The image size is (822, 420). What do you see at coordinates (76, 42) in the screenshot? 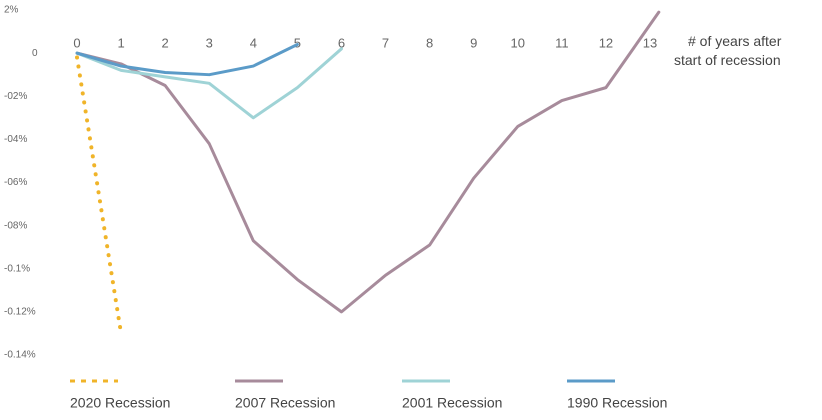
I see `x-tick-label: 0` at bounding box center [76, 42].